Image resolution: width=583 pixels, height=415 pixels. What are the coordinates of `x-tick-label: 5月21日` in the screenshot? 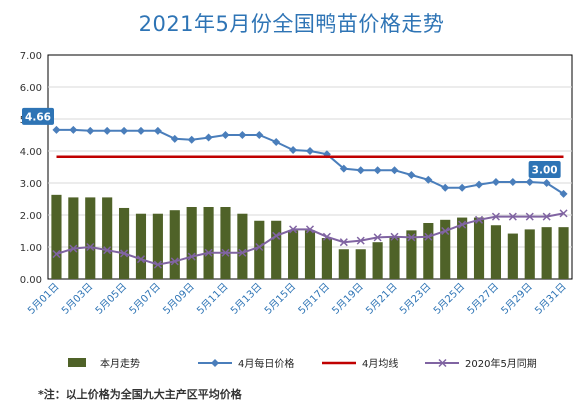 It's located at (382, 299).